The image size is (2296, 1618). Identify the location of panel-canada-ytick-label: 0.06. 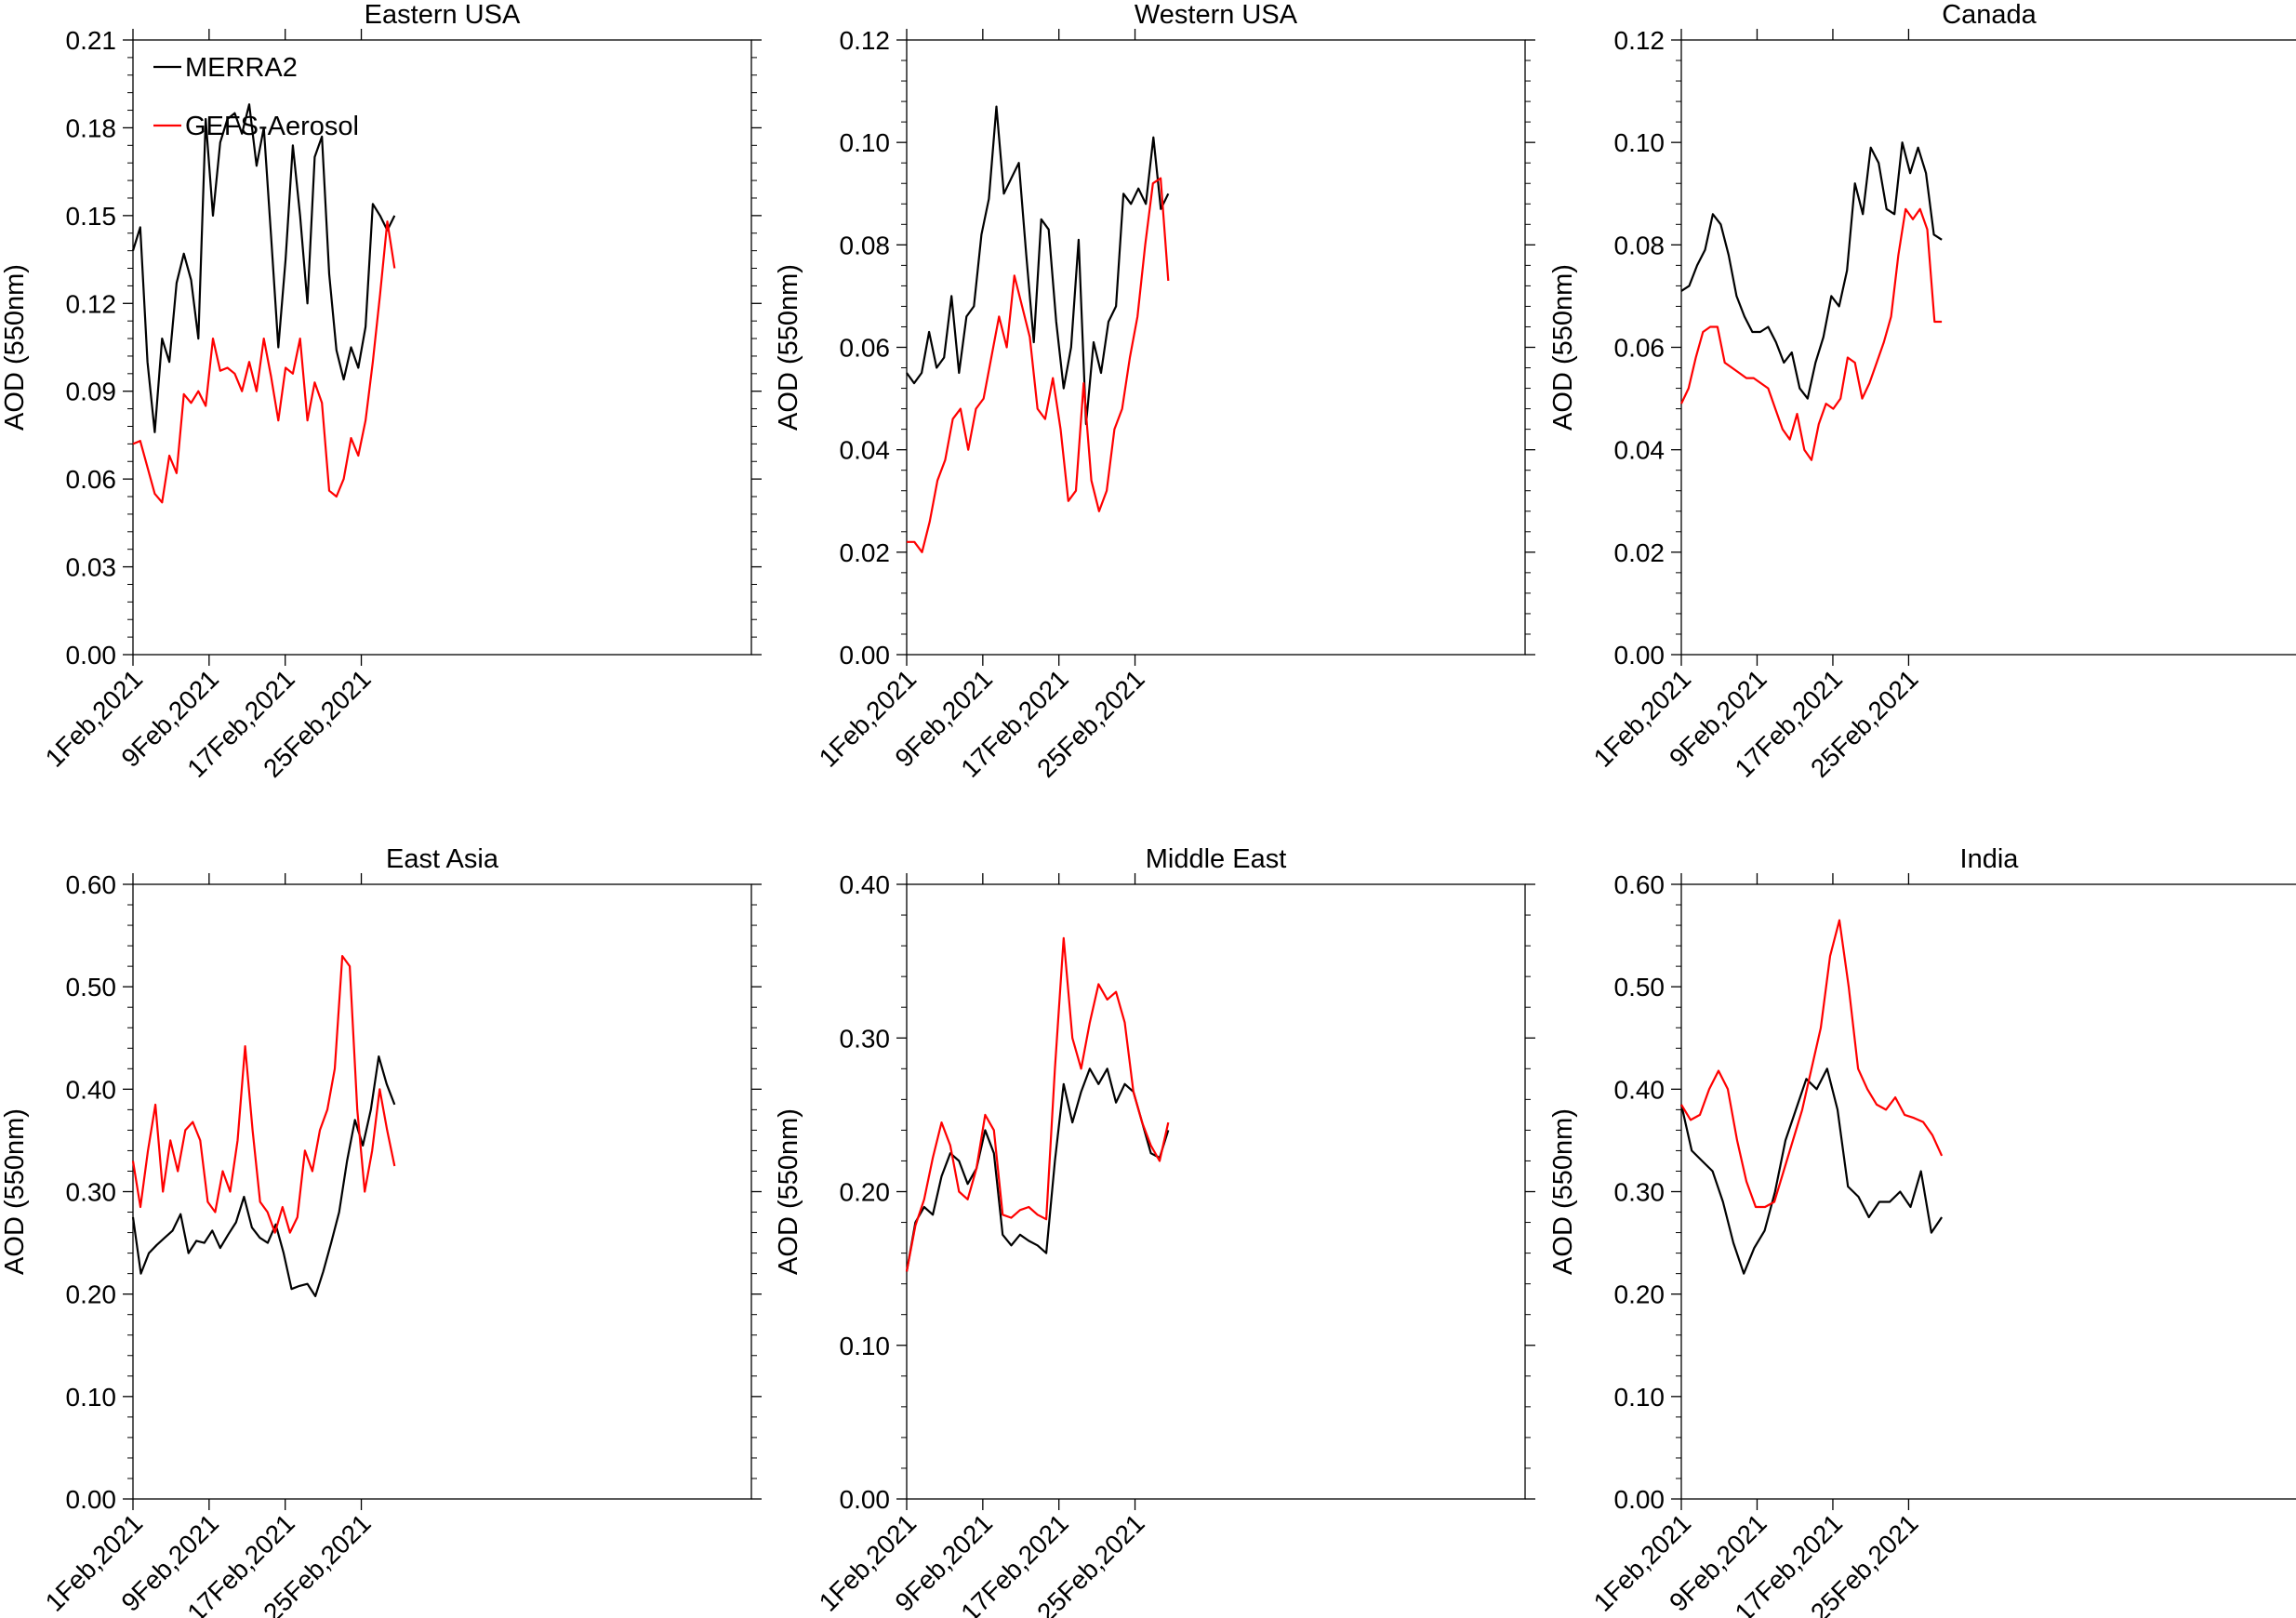
(1640, 348).